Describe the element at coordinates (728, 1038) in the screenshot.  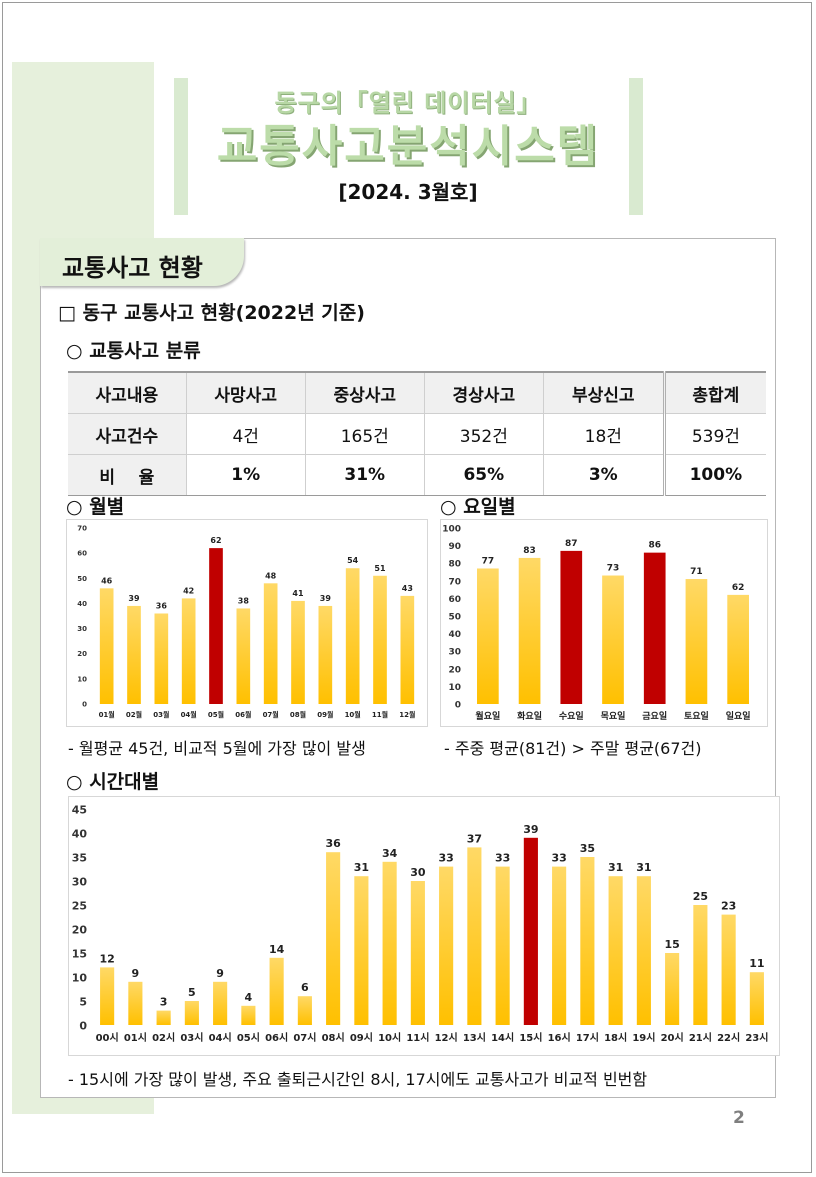
I see `x-tick-label: 22시` at that location.